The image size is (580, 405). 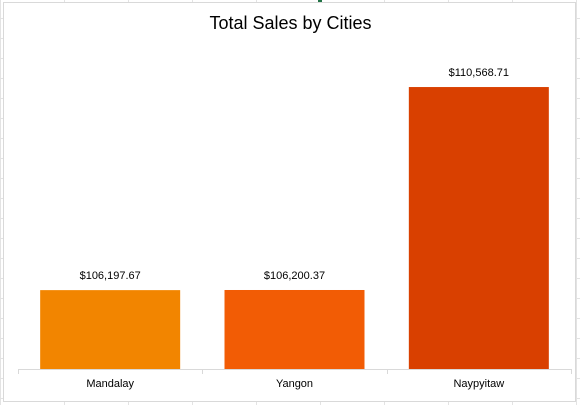 I want to click on category-label-mandalay: Mandalay, so click(x=110, y=384).